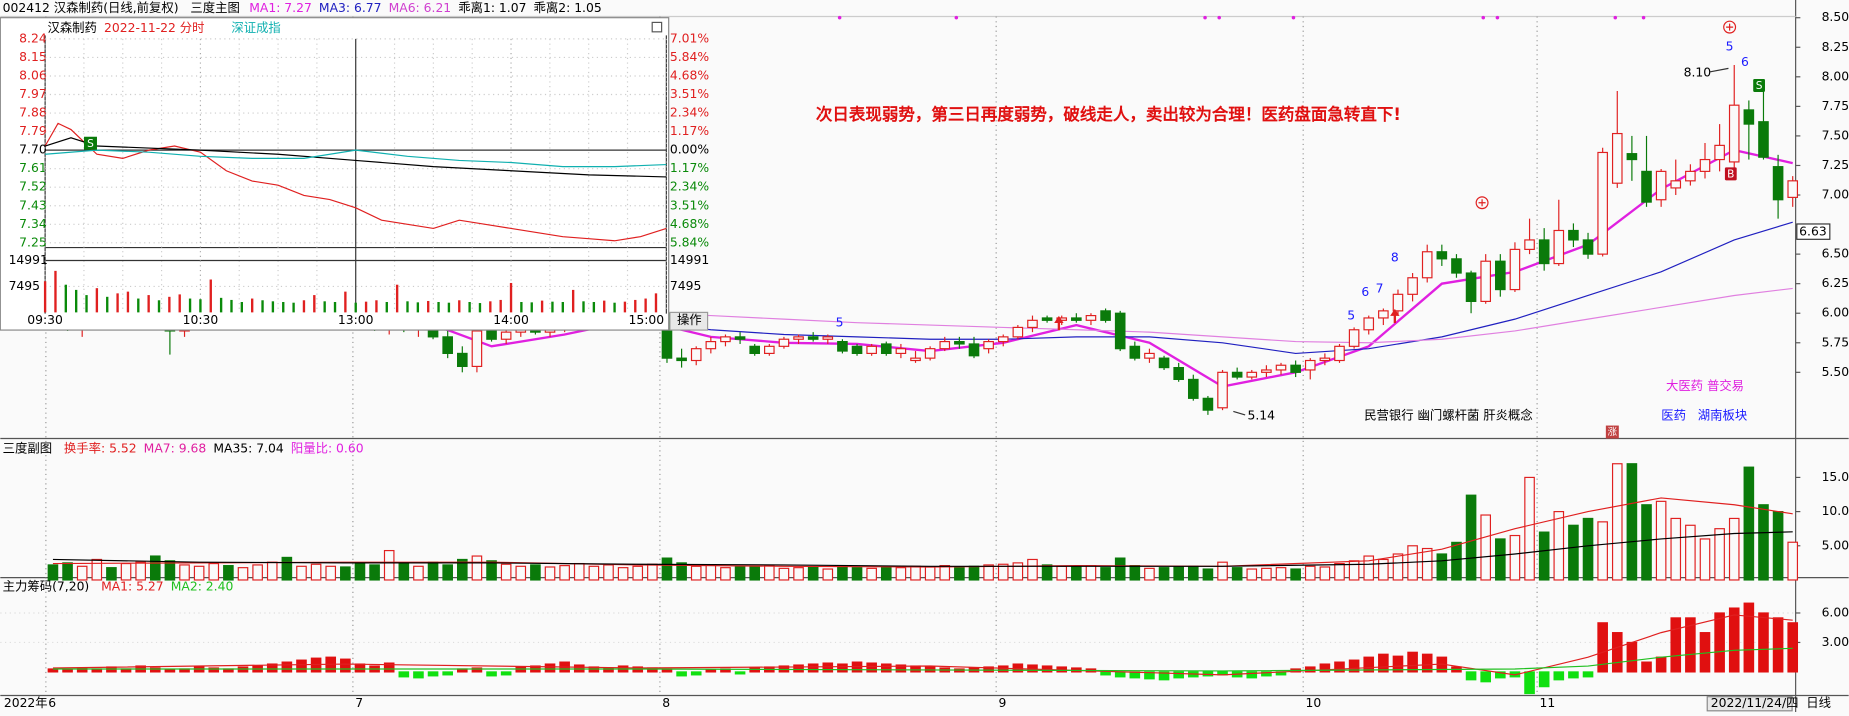  I want to click on plus-marker, so click(1482, 203).